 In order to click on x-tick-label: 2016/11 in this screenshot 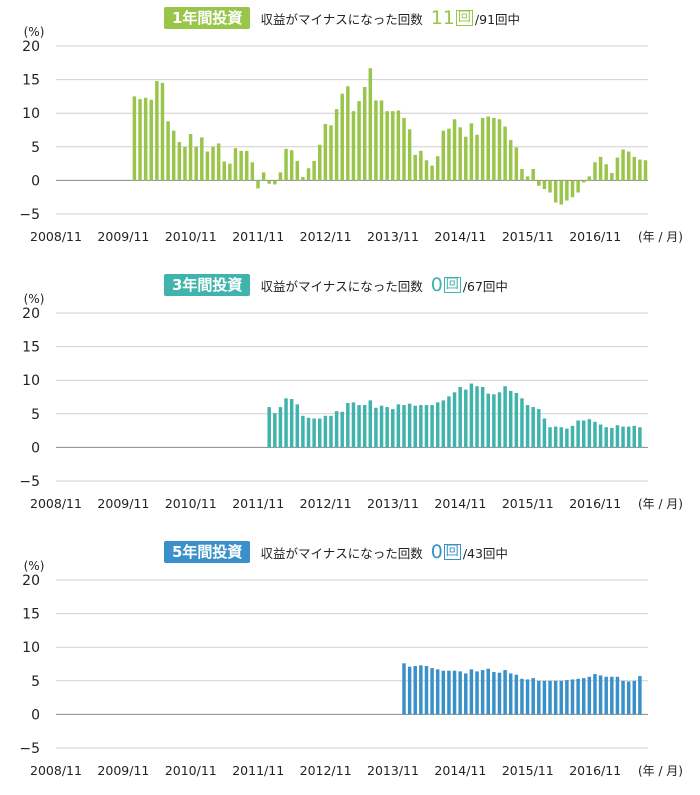, I will do `click(595, 236)`.